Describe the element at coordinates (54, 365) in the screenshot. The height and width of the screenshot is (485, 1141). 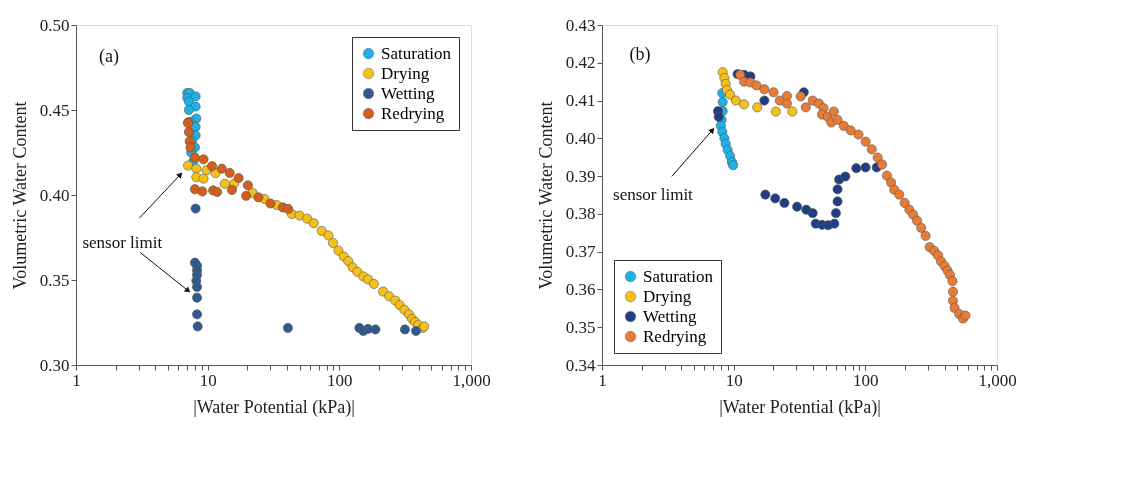
I see `y-tick-label: 0.30` at that location.